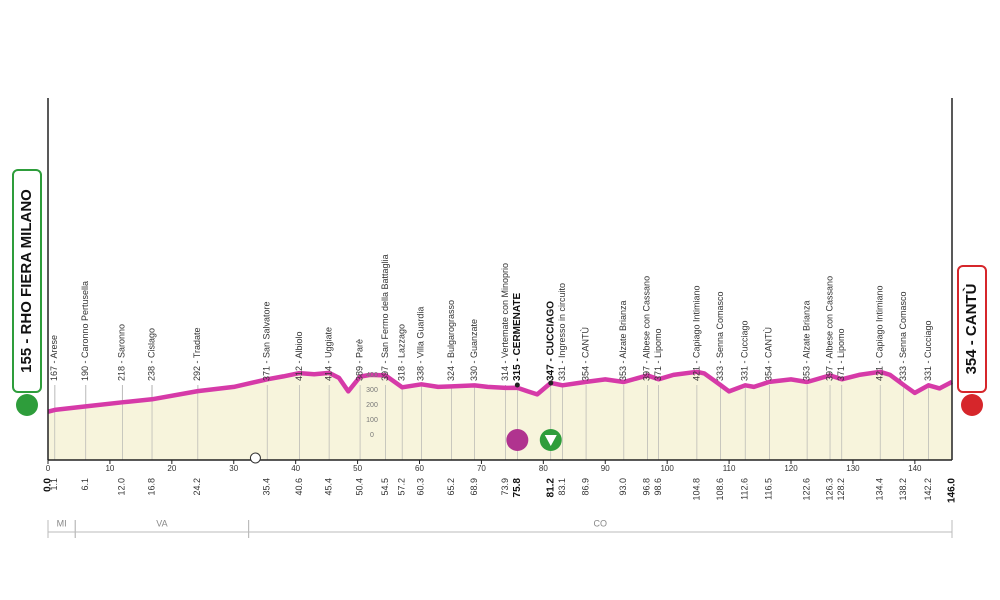  I want to click on waypoint-label: 292 - Tradate, so click(197, 354).